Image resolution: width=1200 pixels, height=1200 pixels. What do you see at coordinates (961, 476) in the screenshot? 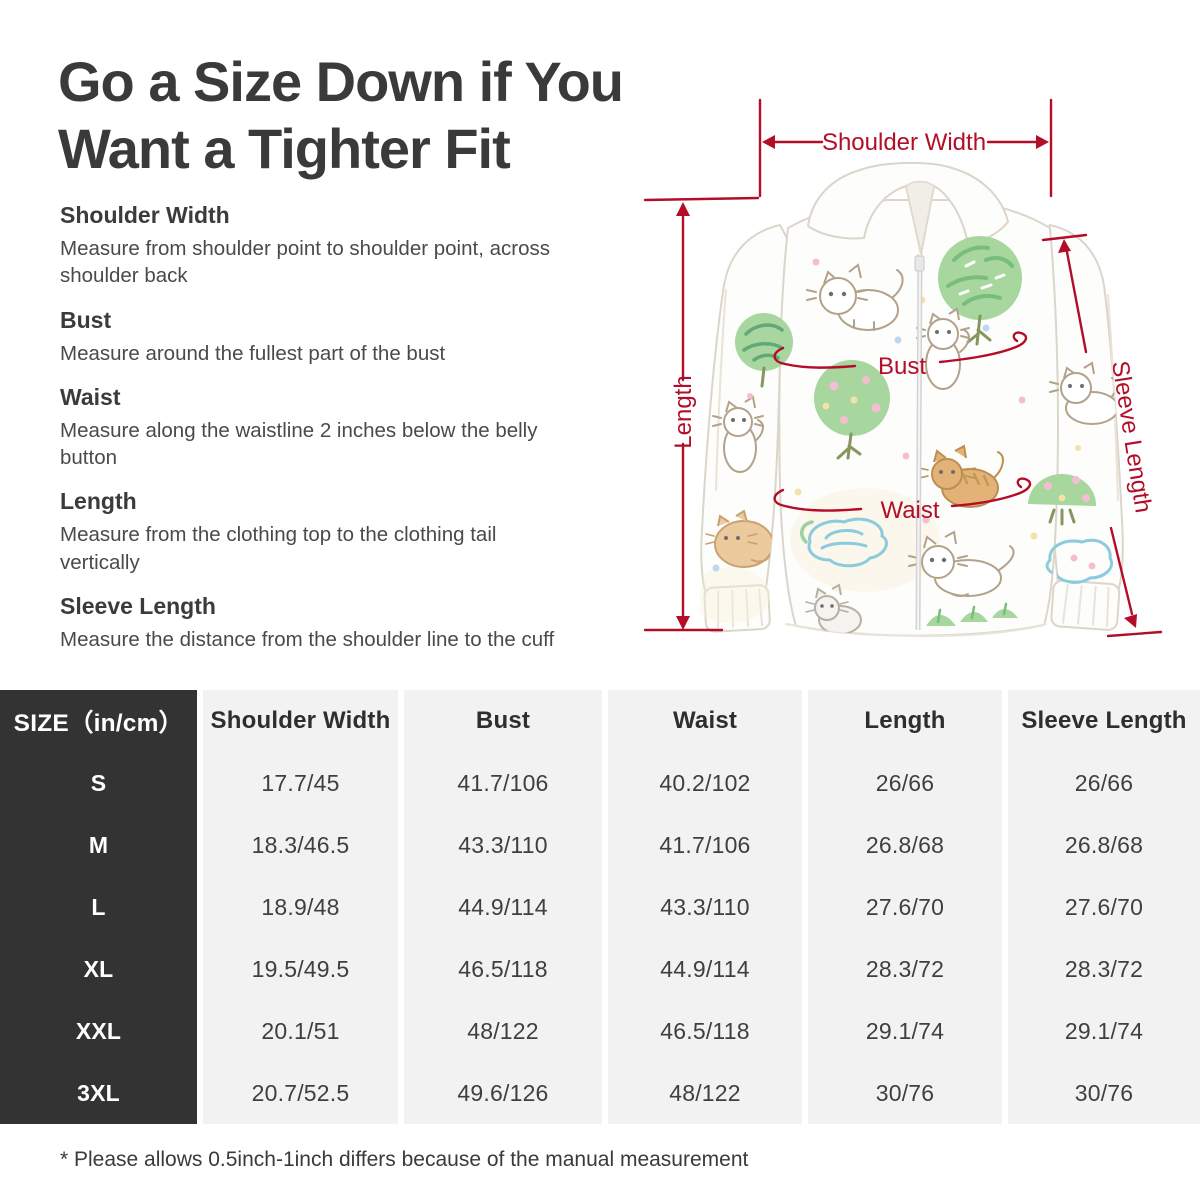
I see `cat-brown-icon` at bounding box center [961, 476].